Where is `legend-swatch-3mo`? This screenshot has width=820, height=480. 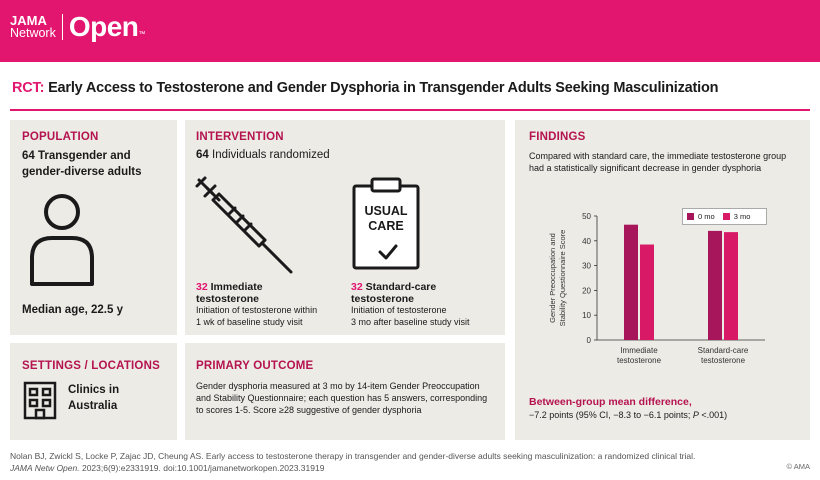 legend-swatch-3mo is located at coordinates (726, 216).